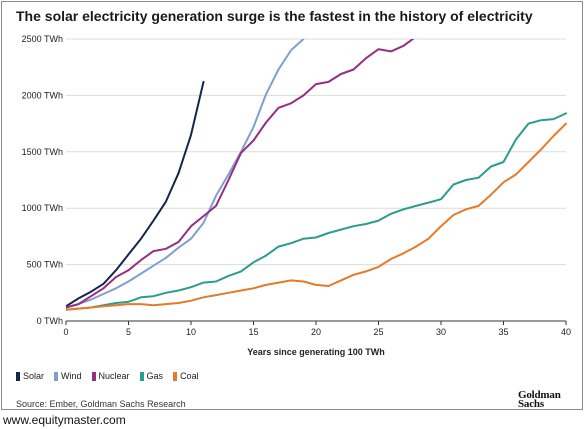 The height and width of the screenshot is (429, 586). I want to click on series-line-solar, so click(135, 194).